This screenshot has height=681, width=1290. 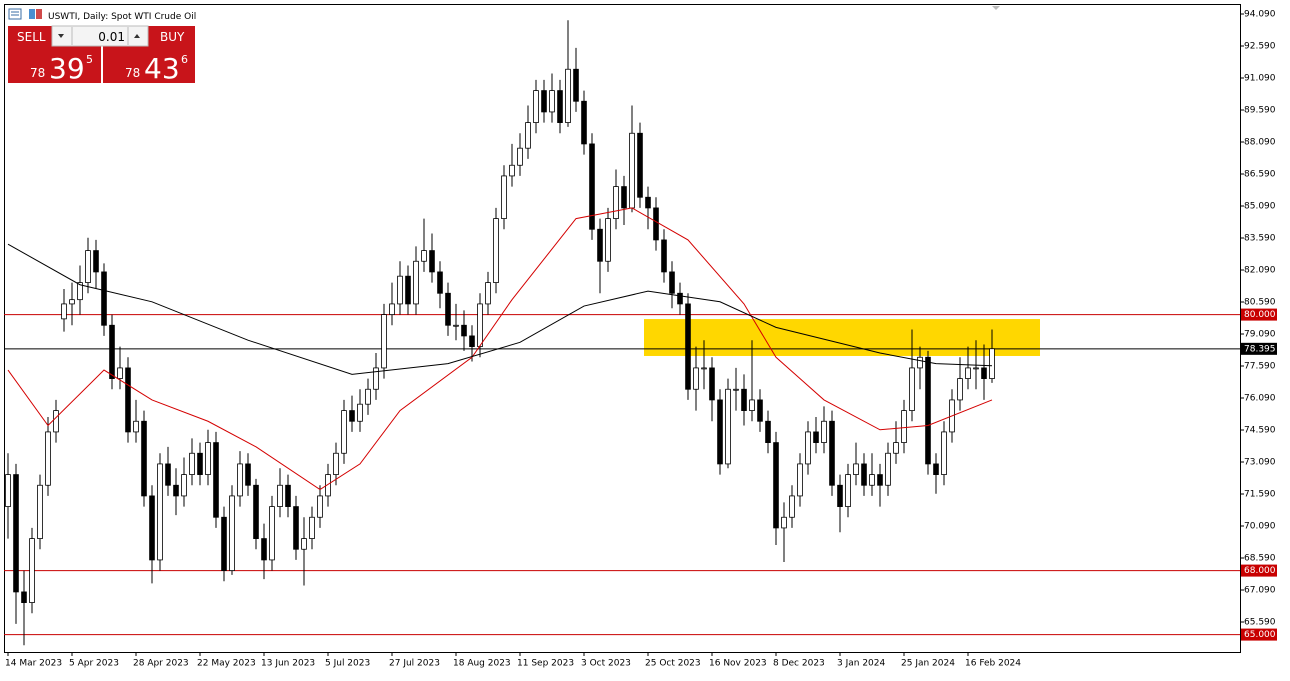 What do you see at coordinates (122, 17) in the screenshot?
I see `symbol-title: USWTI, Daily: Spot WTI Crude Oil` at bounding box center [122, 17].